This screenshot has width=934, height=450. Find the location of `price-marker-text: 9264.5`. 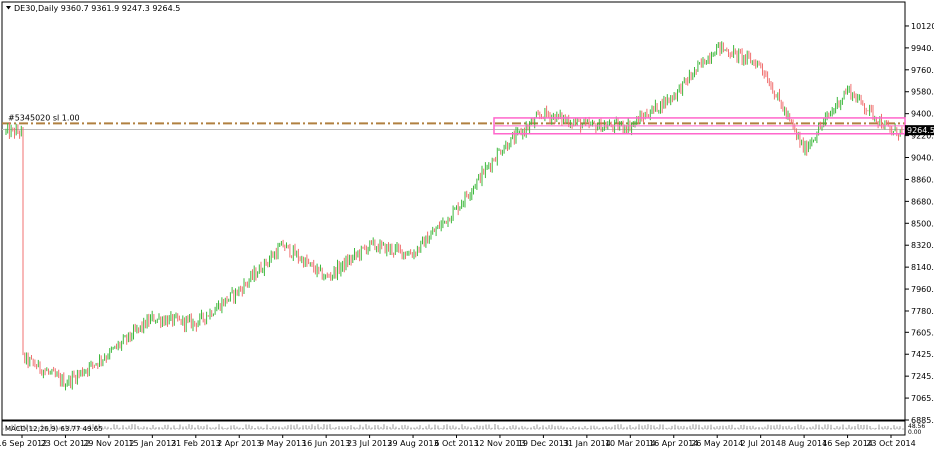

price-marker-text: 9264.5 is located at coordinates (920, 130).